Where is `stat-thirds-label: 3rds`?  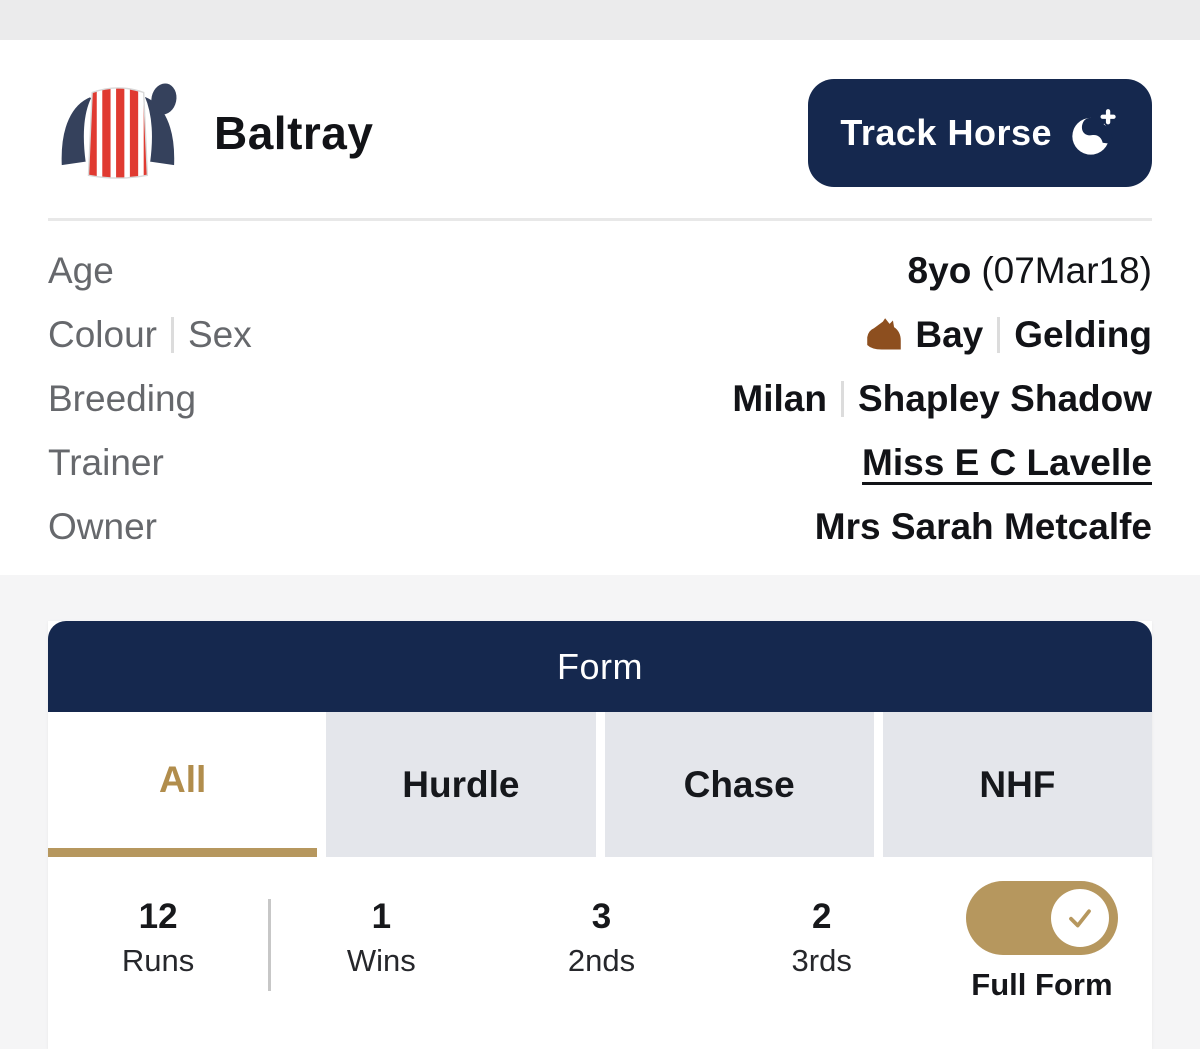
stat-thirds-label: 3rds is located at coordinates (821, 960).